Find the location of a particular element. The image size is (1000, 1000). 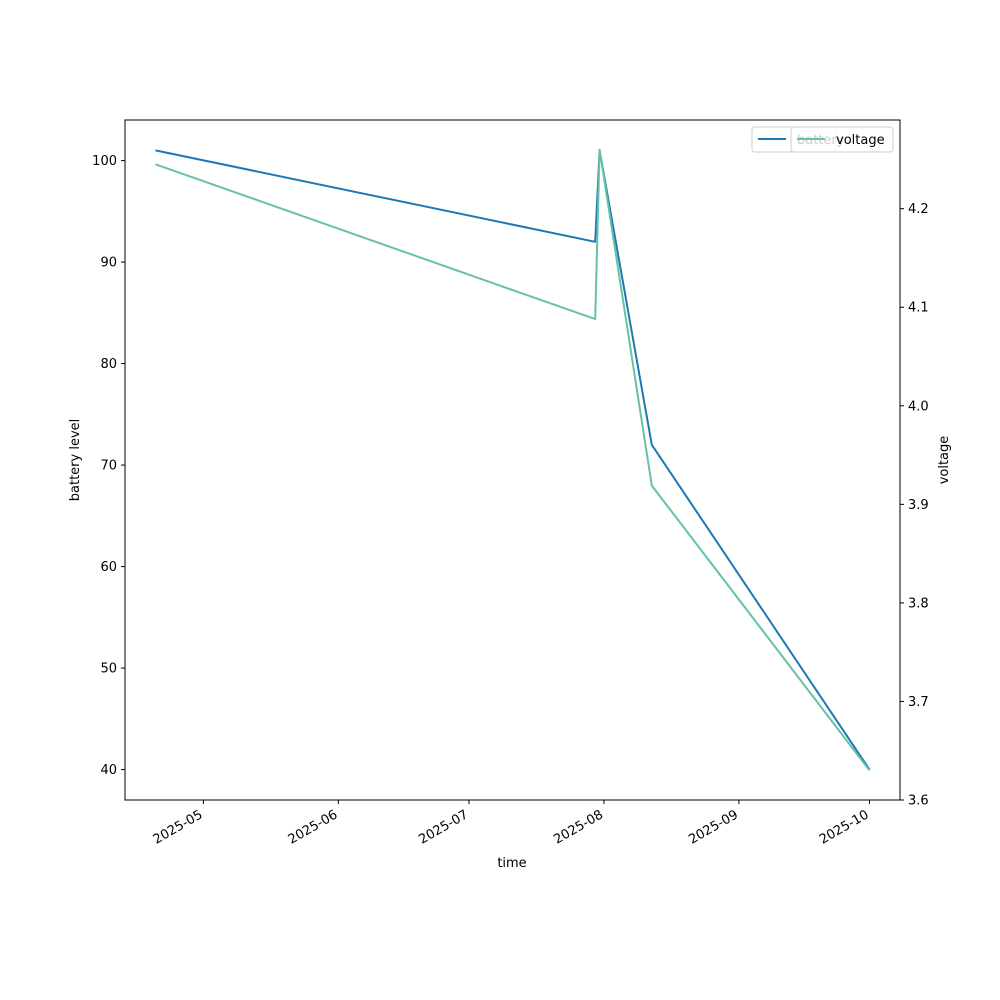

y2-tick-label: 4.2 is located at coordinates (918, 209).